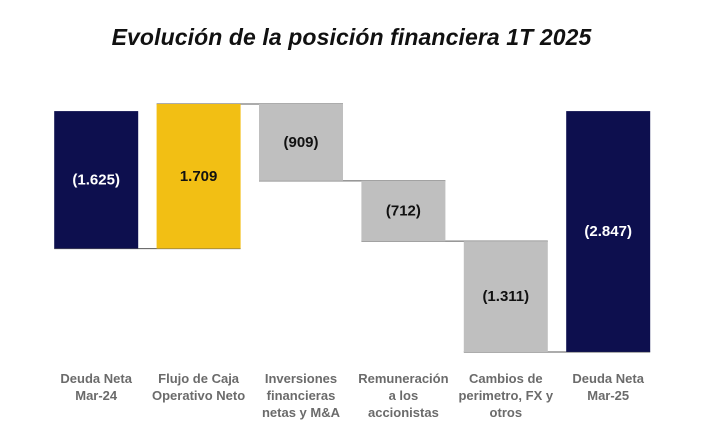 This screenshot has height=429, width=703. Describe the element at coordinates (198, 387) in the screenshot. I see `category-label-2: Flujo de Caja Operativo Neto` at that location.